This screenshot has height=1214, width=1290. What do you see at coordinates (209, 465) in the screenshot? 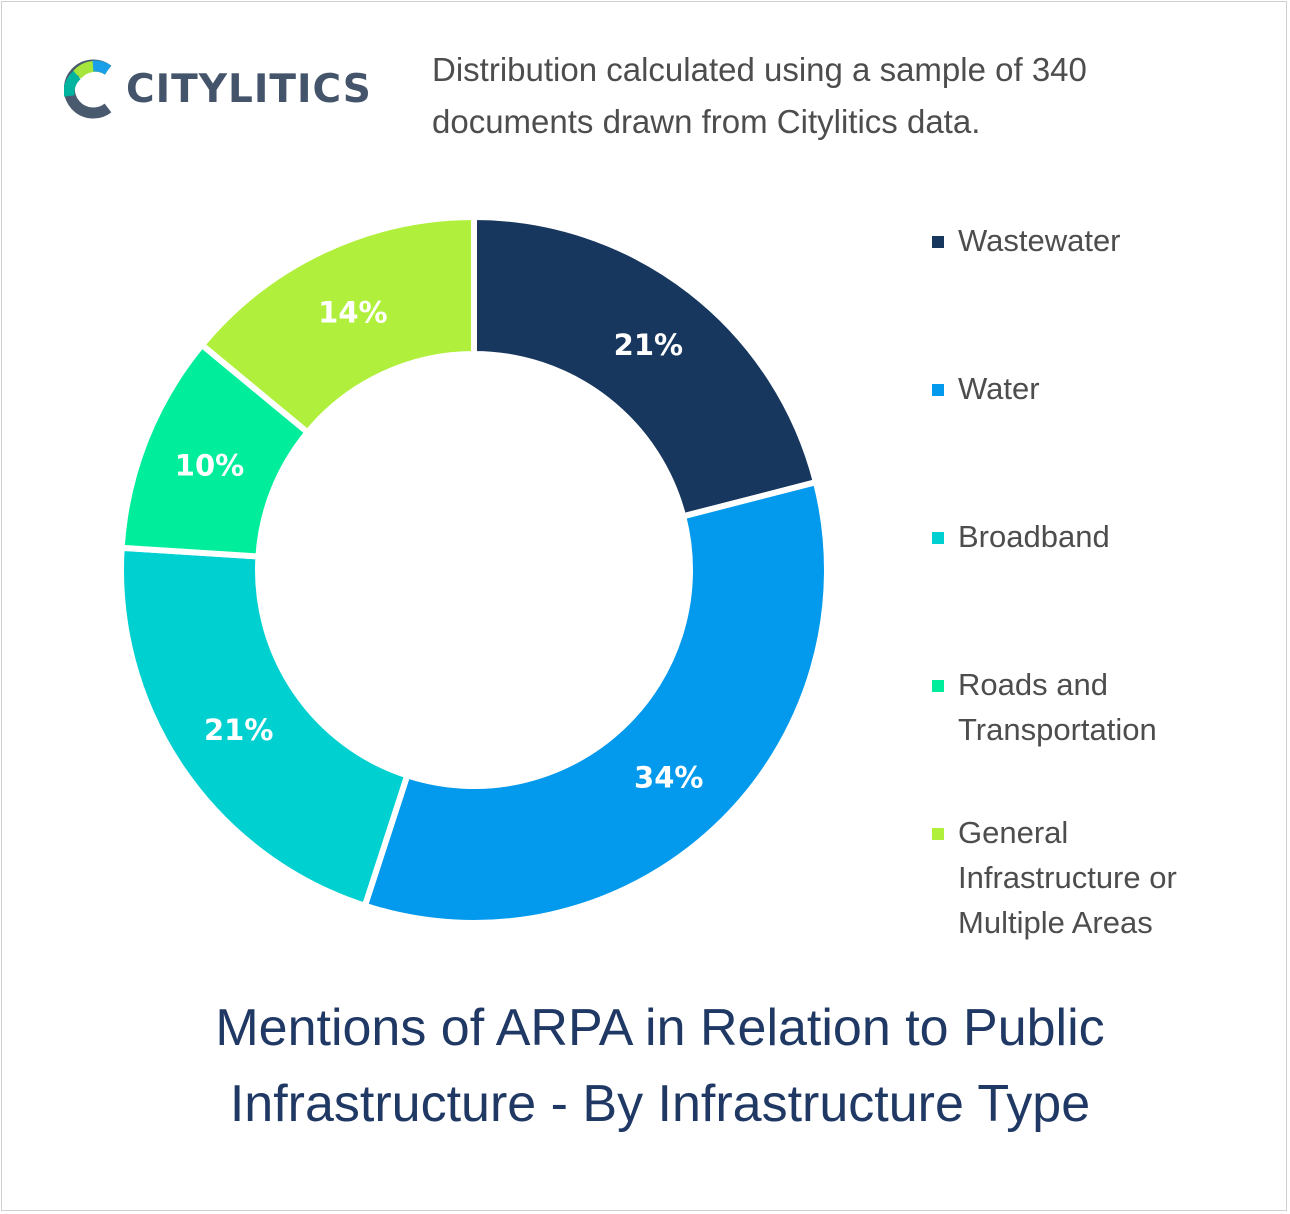
I see `data-label-roads-and-transportation: 10%` at bounding box center [209, 465].